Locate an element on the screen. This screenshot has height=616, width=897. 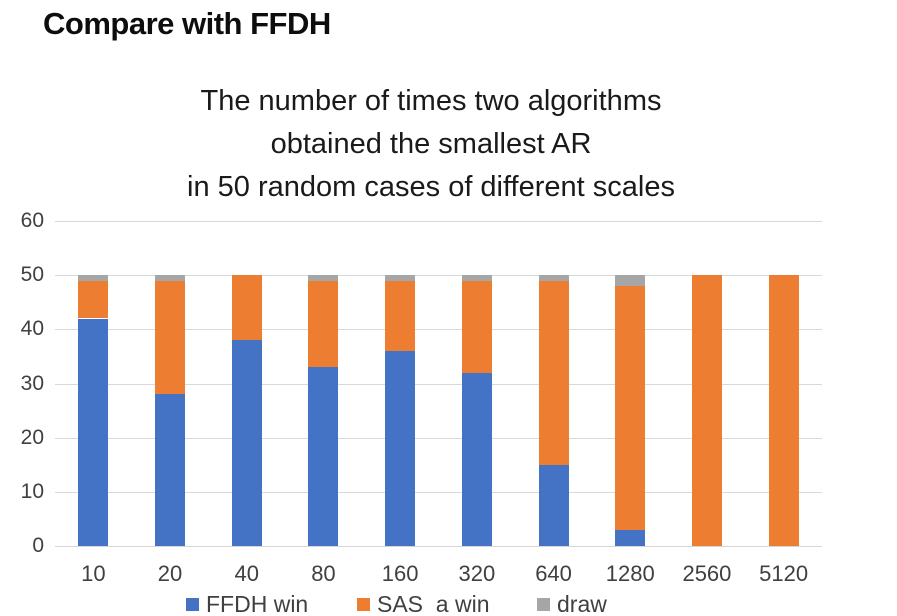
legend-label: draw is located at coordinates (582, 603).